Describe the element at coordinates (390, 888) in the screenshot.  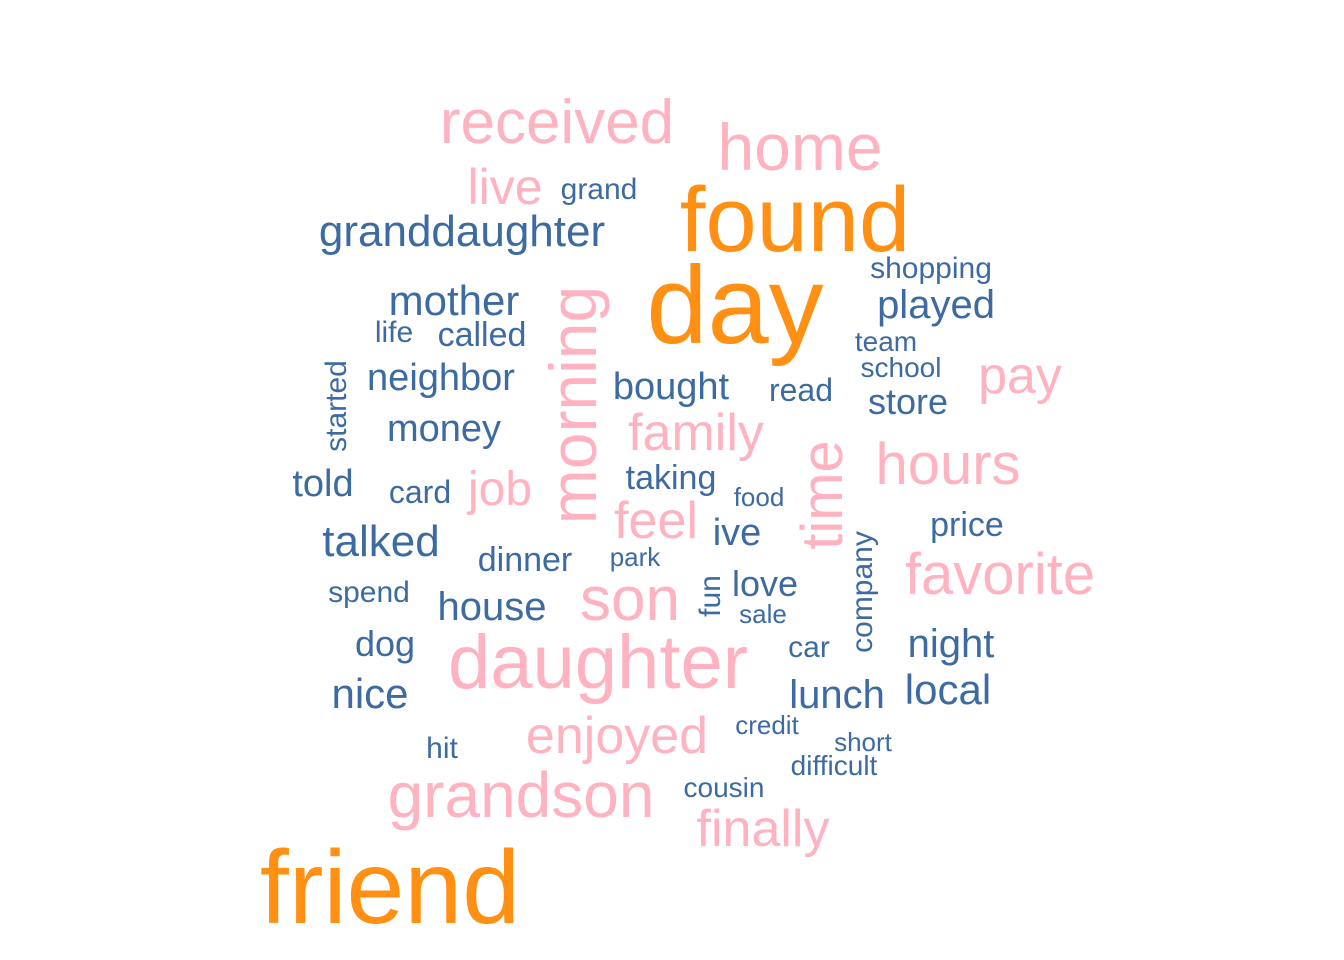
I see `word-friend: friend` at that location.